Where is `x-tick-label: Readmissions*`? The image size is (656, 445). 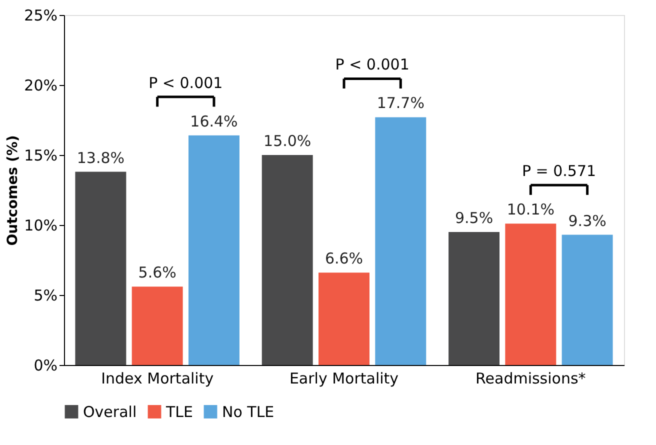 x-tick-label: Readmissions* is located at coordinates (531, 379).